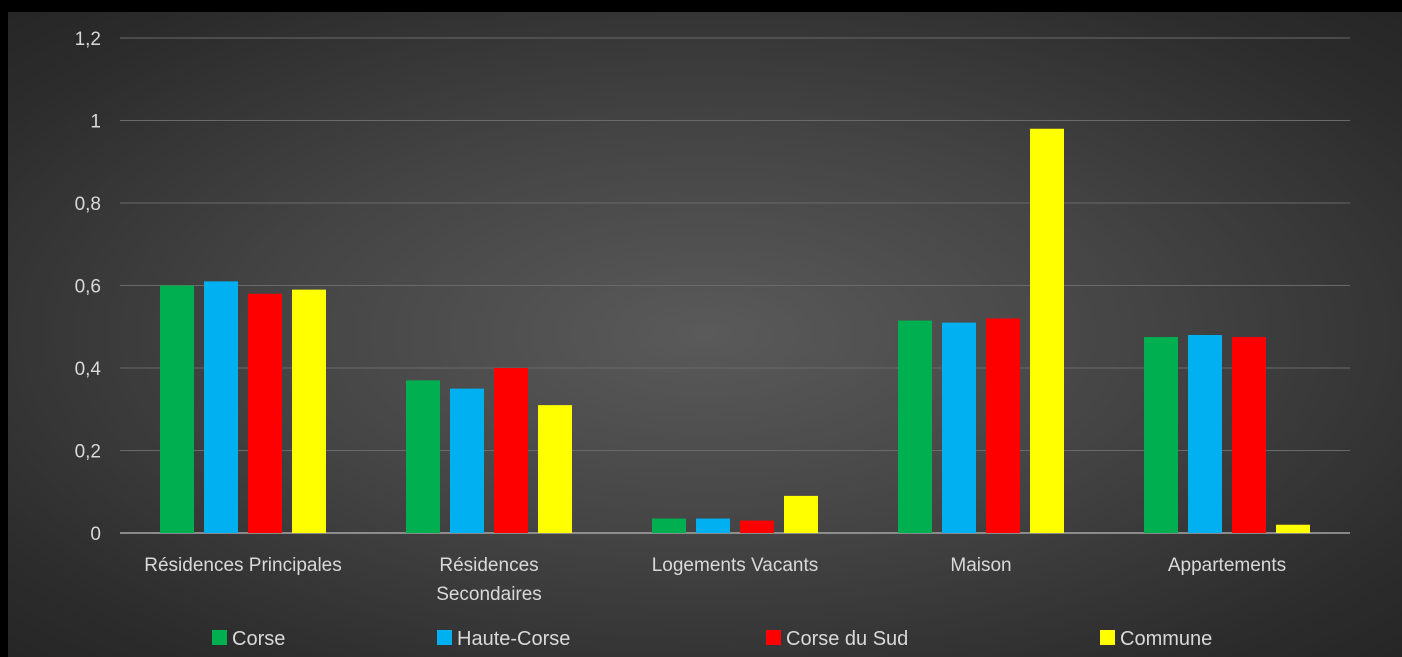 Image resolution: width=1402 pixels, height=657 pixels. What do you see at coordinates (735, 565) in the screenshot?
I see `x-tick-label: Logements Vacants` at bounding box center [735, 565].